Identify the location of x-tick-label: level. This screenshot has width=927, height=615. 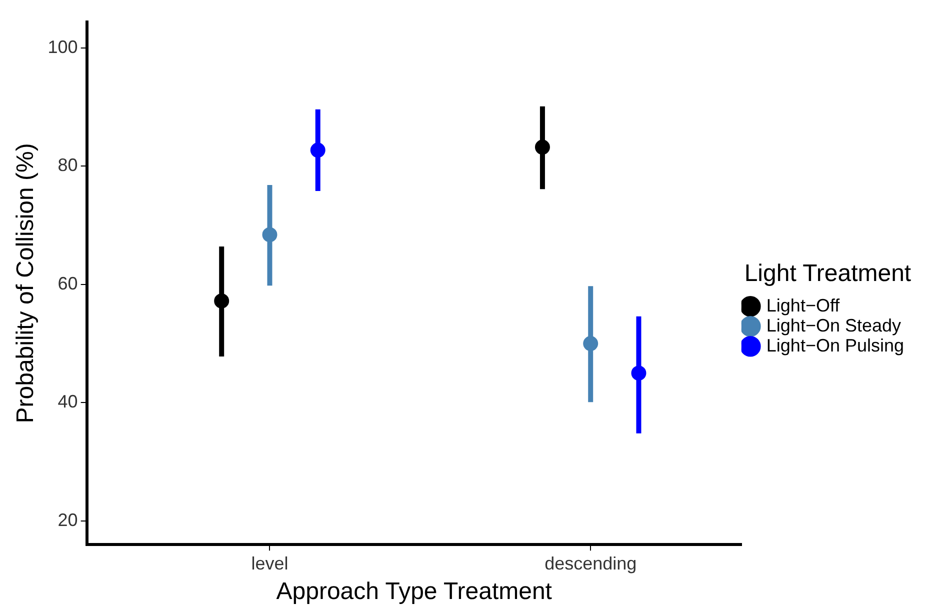
(269, 563).